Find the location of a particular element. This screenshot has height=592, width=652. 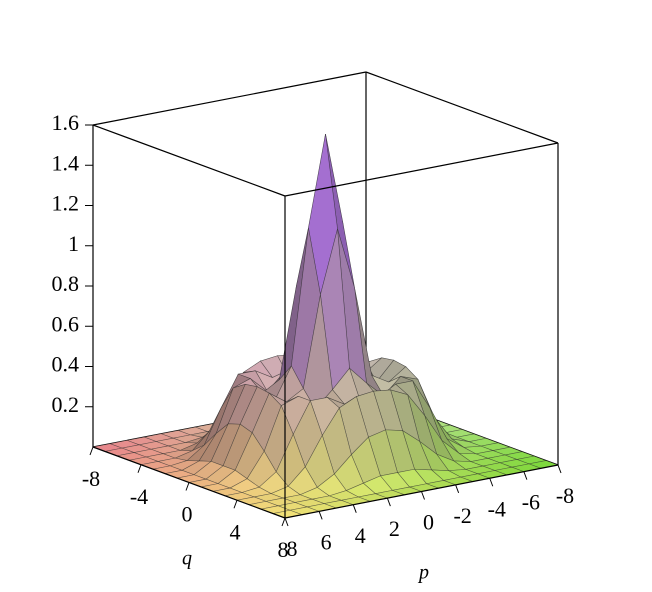

y-tick-label: -6 is located at coordinates (531, 502).